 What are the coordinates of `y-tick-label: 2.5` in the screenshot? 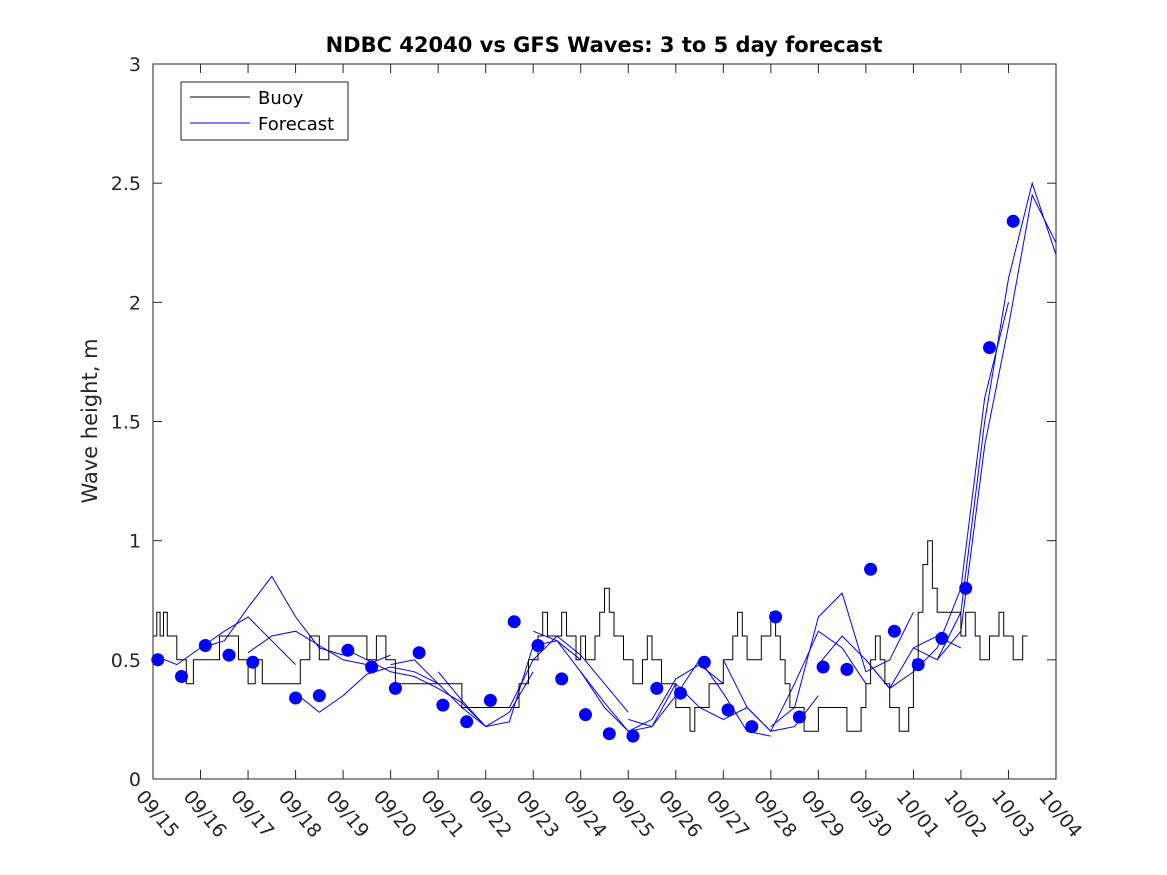 It's located at (126, 184).